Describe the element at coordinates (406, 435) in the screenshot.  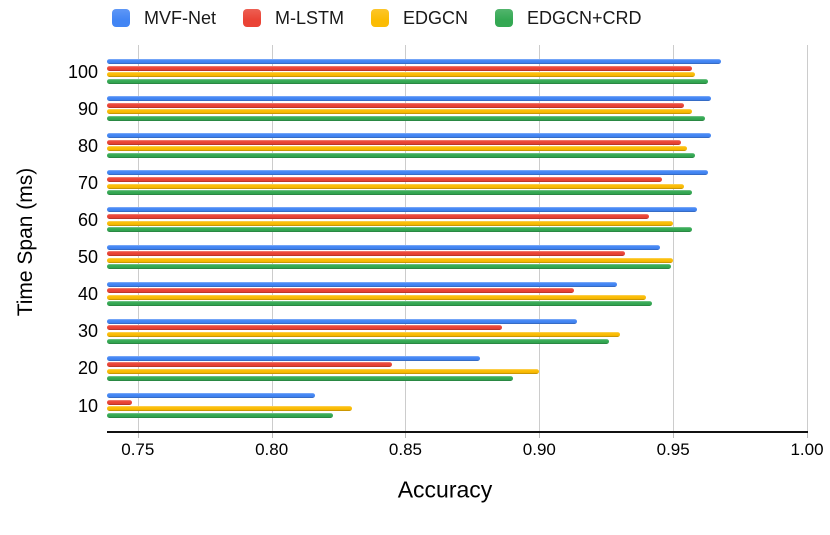
I see `x-axis-tick-0.85` at that location.